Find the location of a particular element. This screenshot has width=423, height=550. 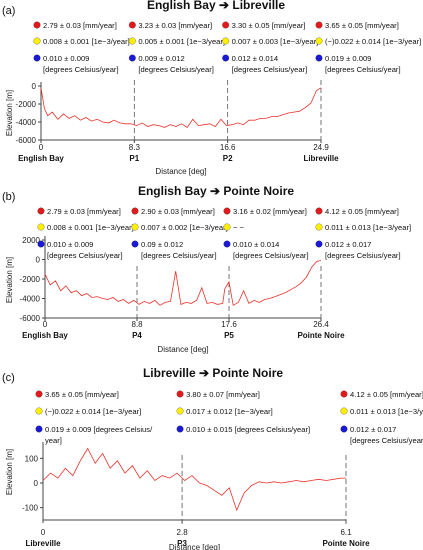

point-label: P5 is located at coordinates (229, 335).